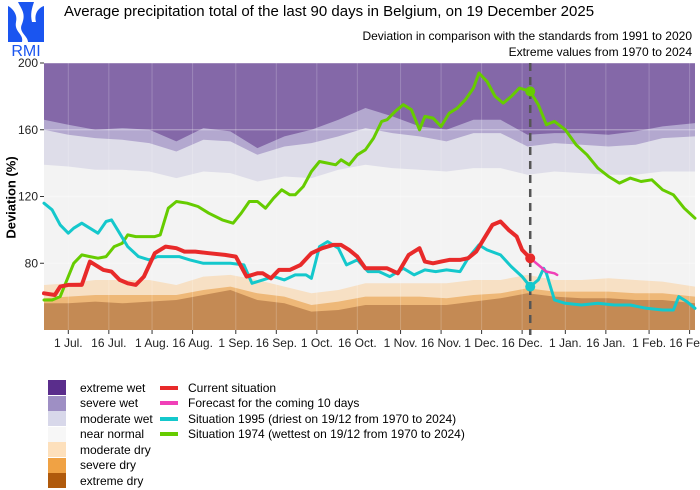 The width and height of the screenshot is (700, 490). Describe the element at coordinates (112, 434) in the screenshot. I see `legend-label: near normal` at that location.